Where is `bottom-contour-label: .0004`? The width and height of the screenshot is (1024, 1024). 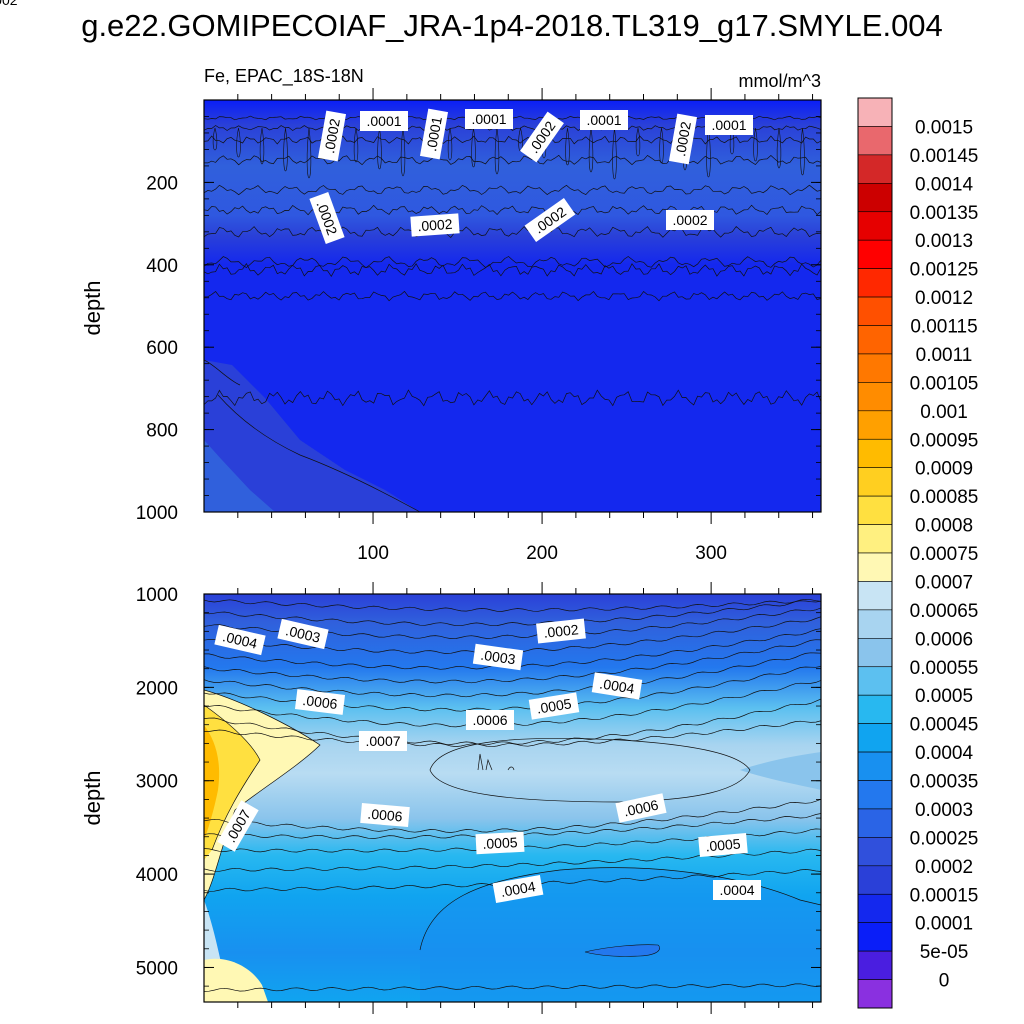 bottom-contour-label: .0004 is located at coordinates (518, 889).